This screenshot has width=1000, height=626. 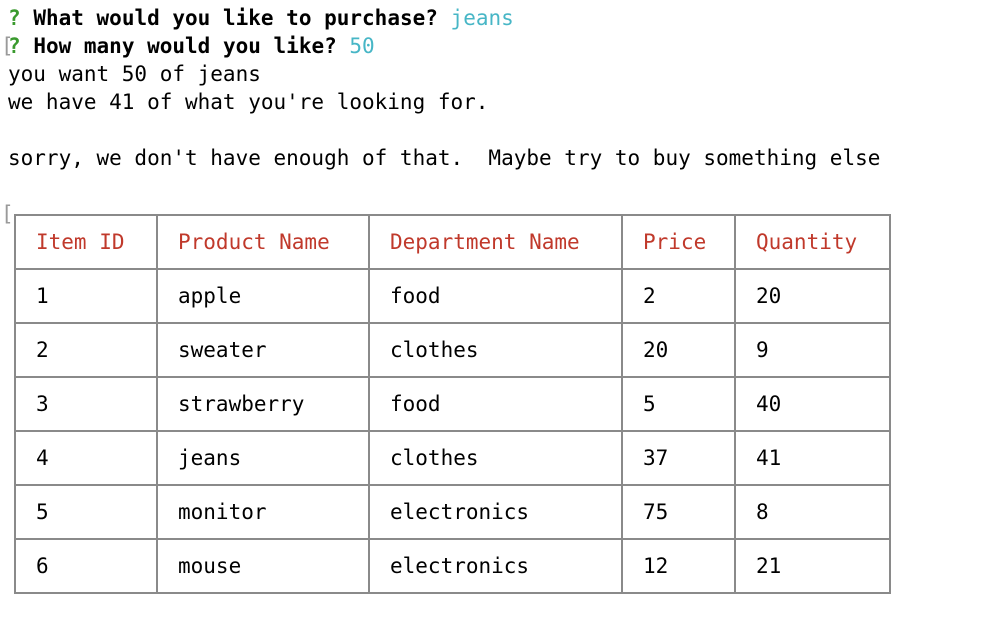 I want to click on prompt-question: How many would you like?, so click(x=185, y=46).